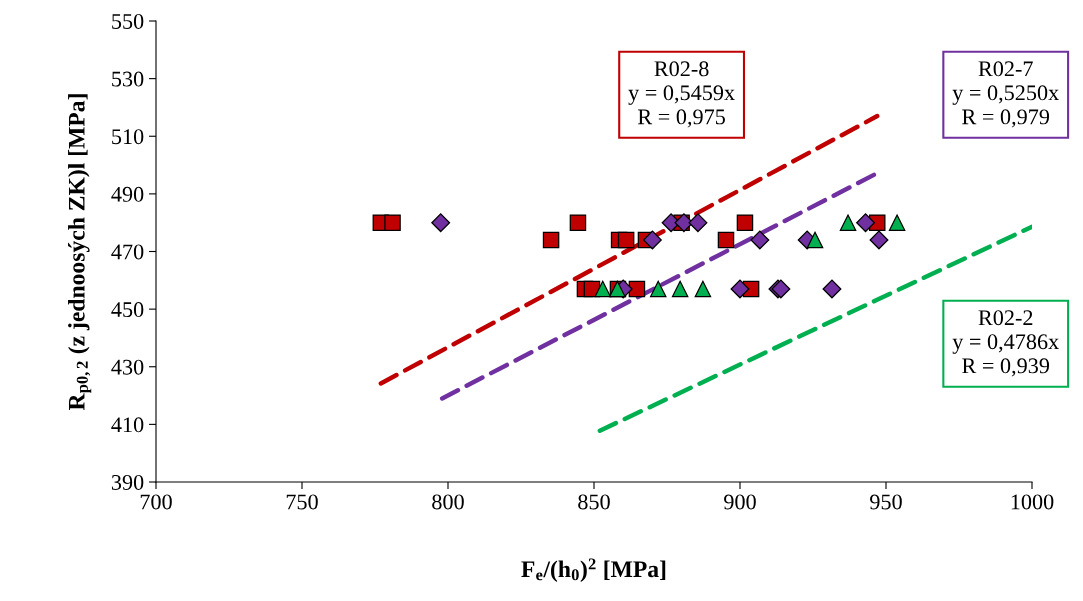  Describe the element at coordinates (127, 194) in the screenshot. I see `y-tick-label: 490` at that location.